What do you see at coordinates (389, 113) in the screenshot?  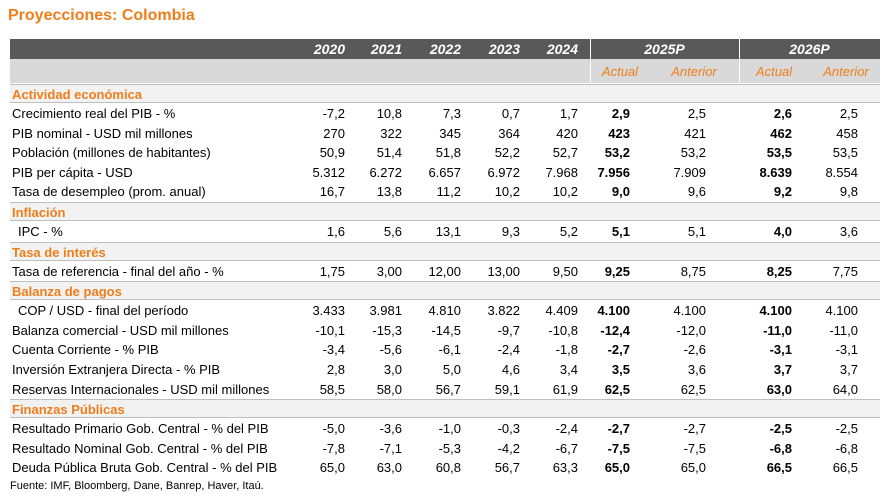 I see `table-cell: 10,8` at bounding box center [389, 113].